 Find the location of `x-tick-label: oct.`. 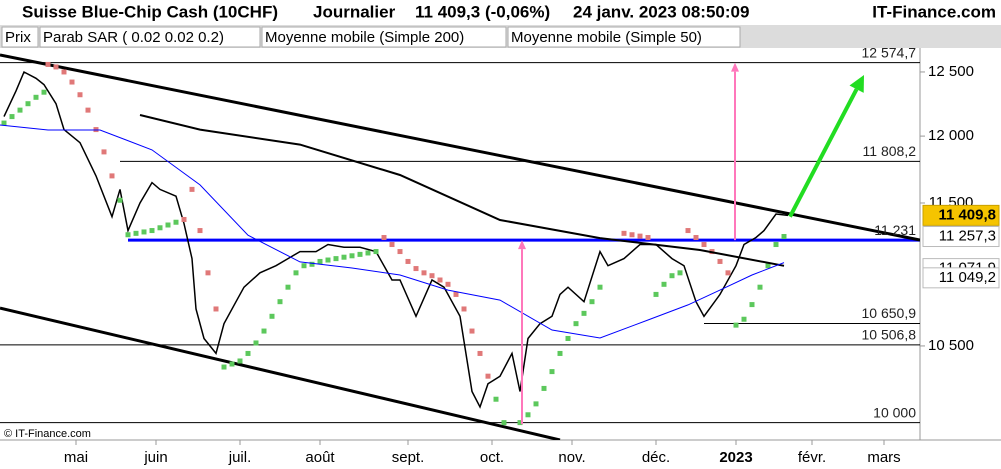

x-tick-label: oct. is located at coordinates (492, 457).